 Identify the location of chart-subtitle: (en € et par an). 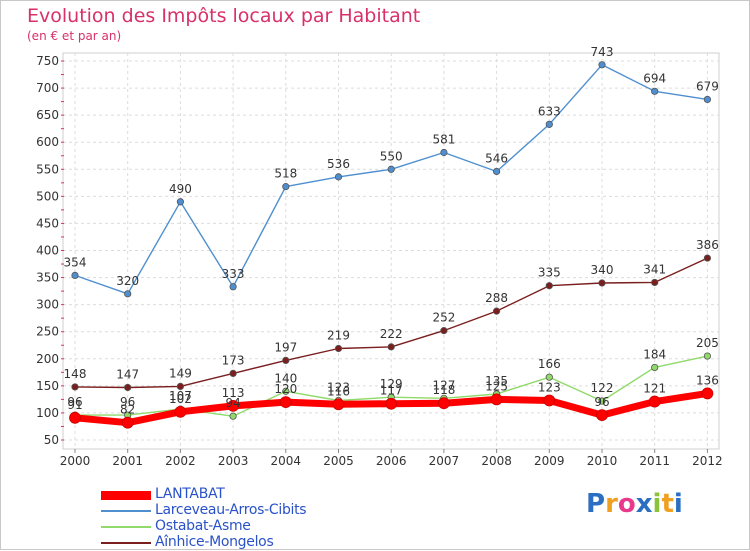
(74, 36).